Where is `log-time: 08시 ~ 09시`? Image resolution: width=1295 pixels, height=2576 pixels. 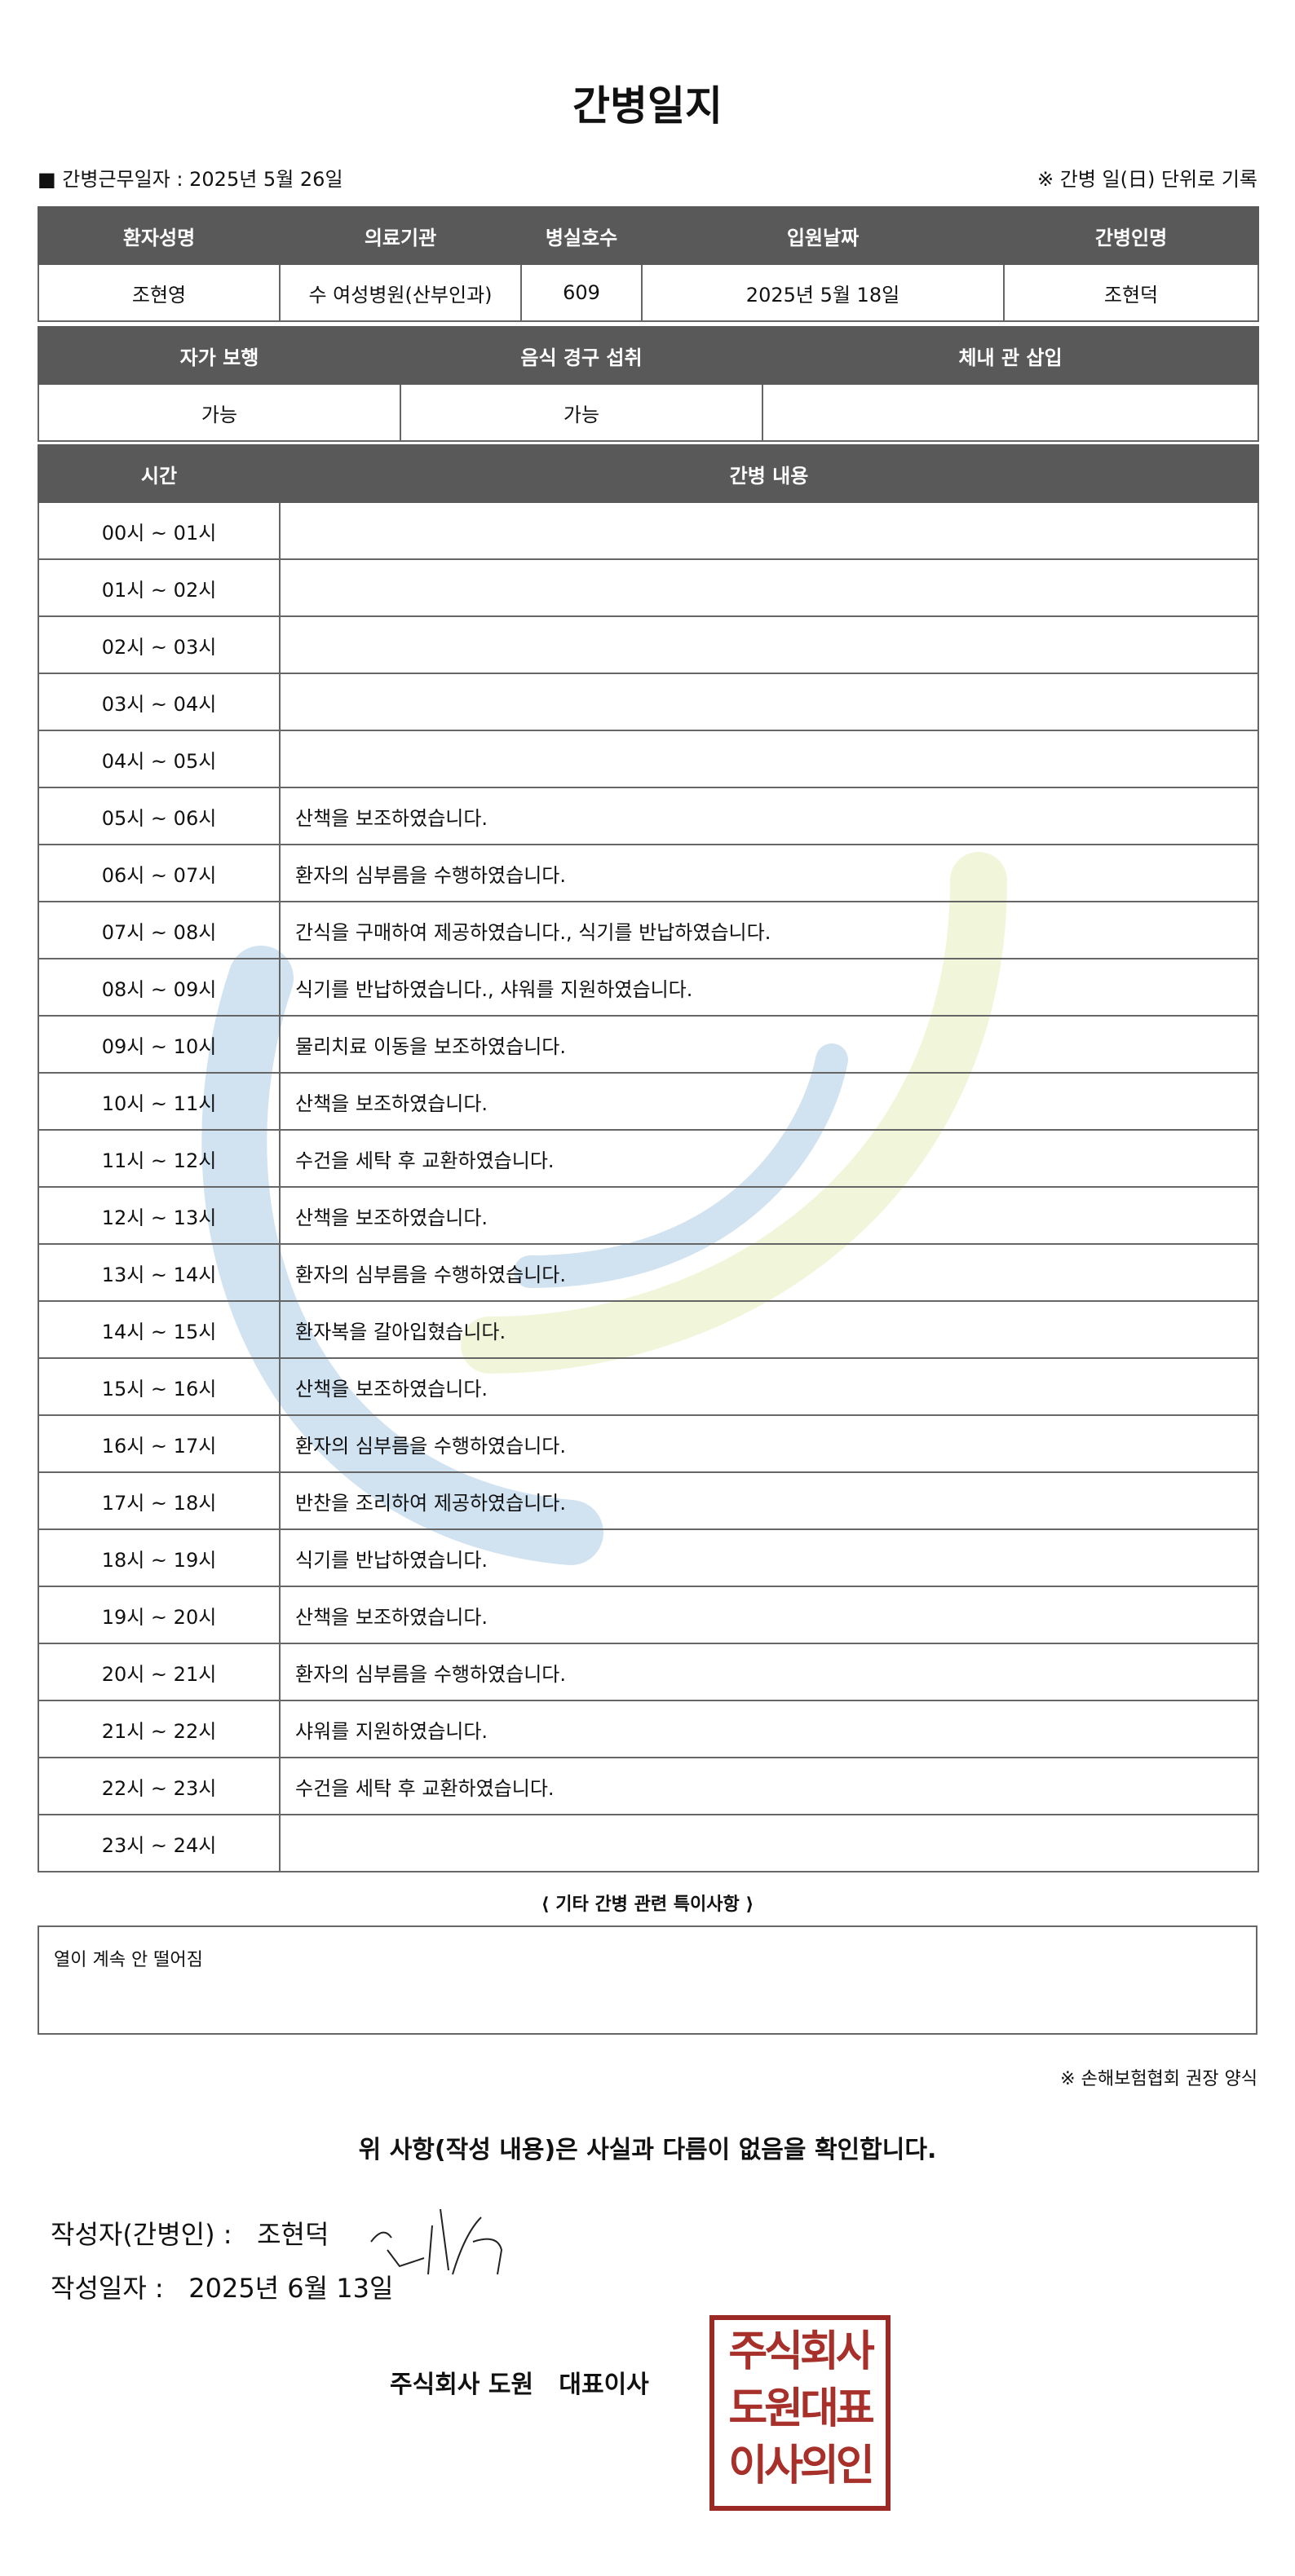 log-time: 08시 ~ 09시 is located at coordinates (159, 987).